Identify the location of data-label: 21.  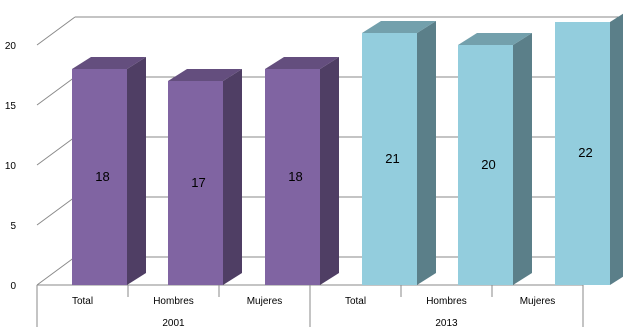
(392, 158).